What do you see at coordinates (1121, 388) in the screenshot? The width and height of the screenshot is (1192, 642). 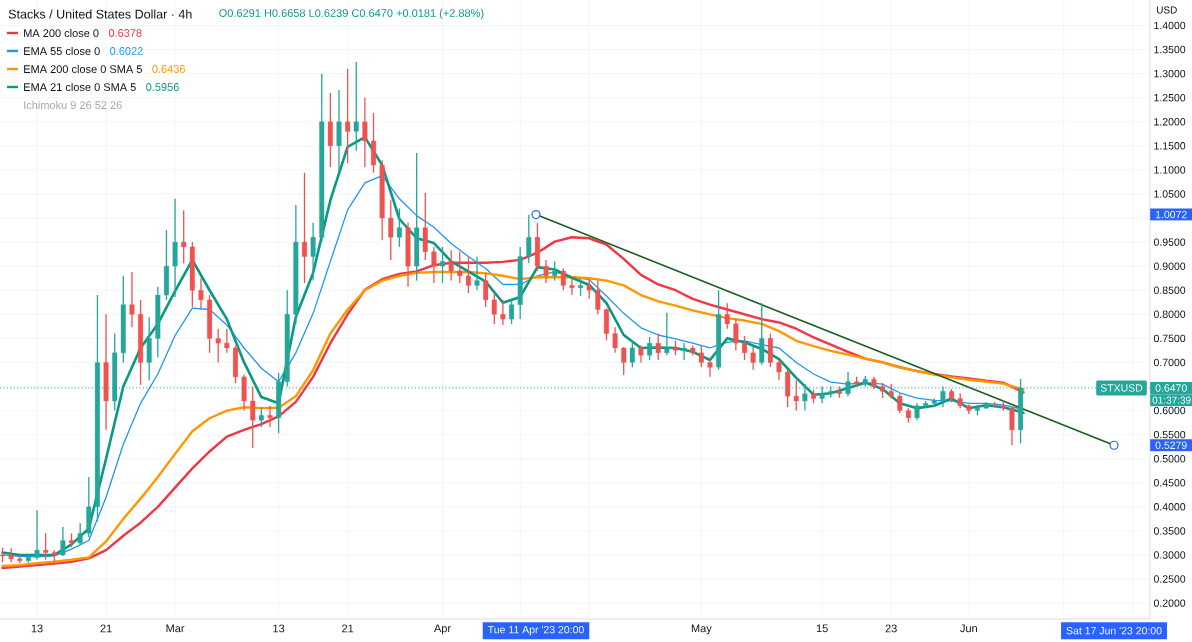 I see `ref-line-label: STXUSD` at bounding box center [1121, 388].